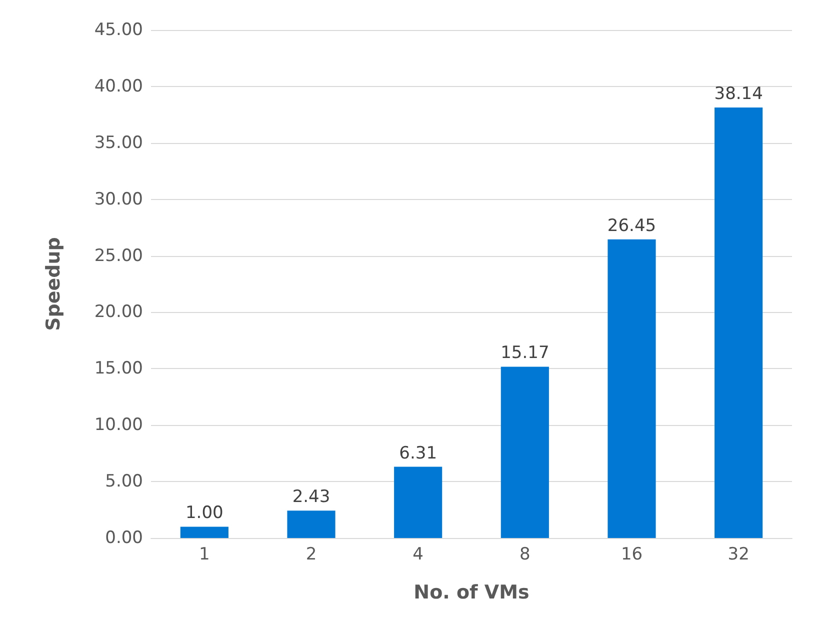 The height and width of the screenshot is (637, 815). I want to click on x-tick-label: 16, so click(631, 554).